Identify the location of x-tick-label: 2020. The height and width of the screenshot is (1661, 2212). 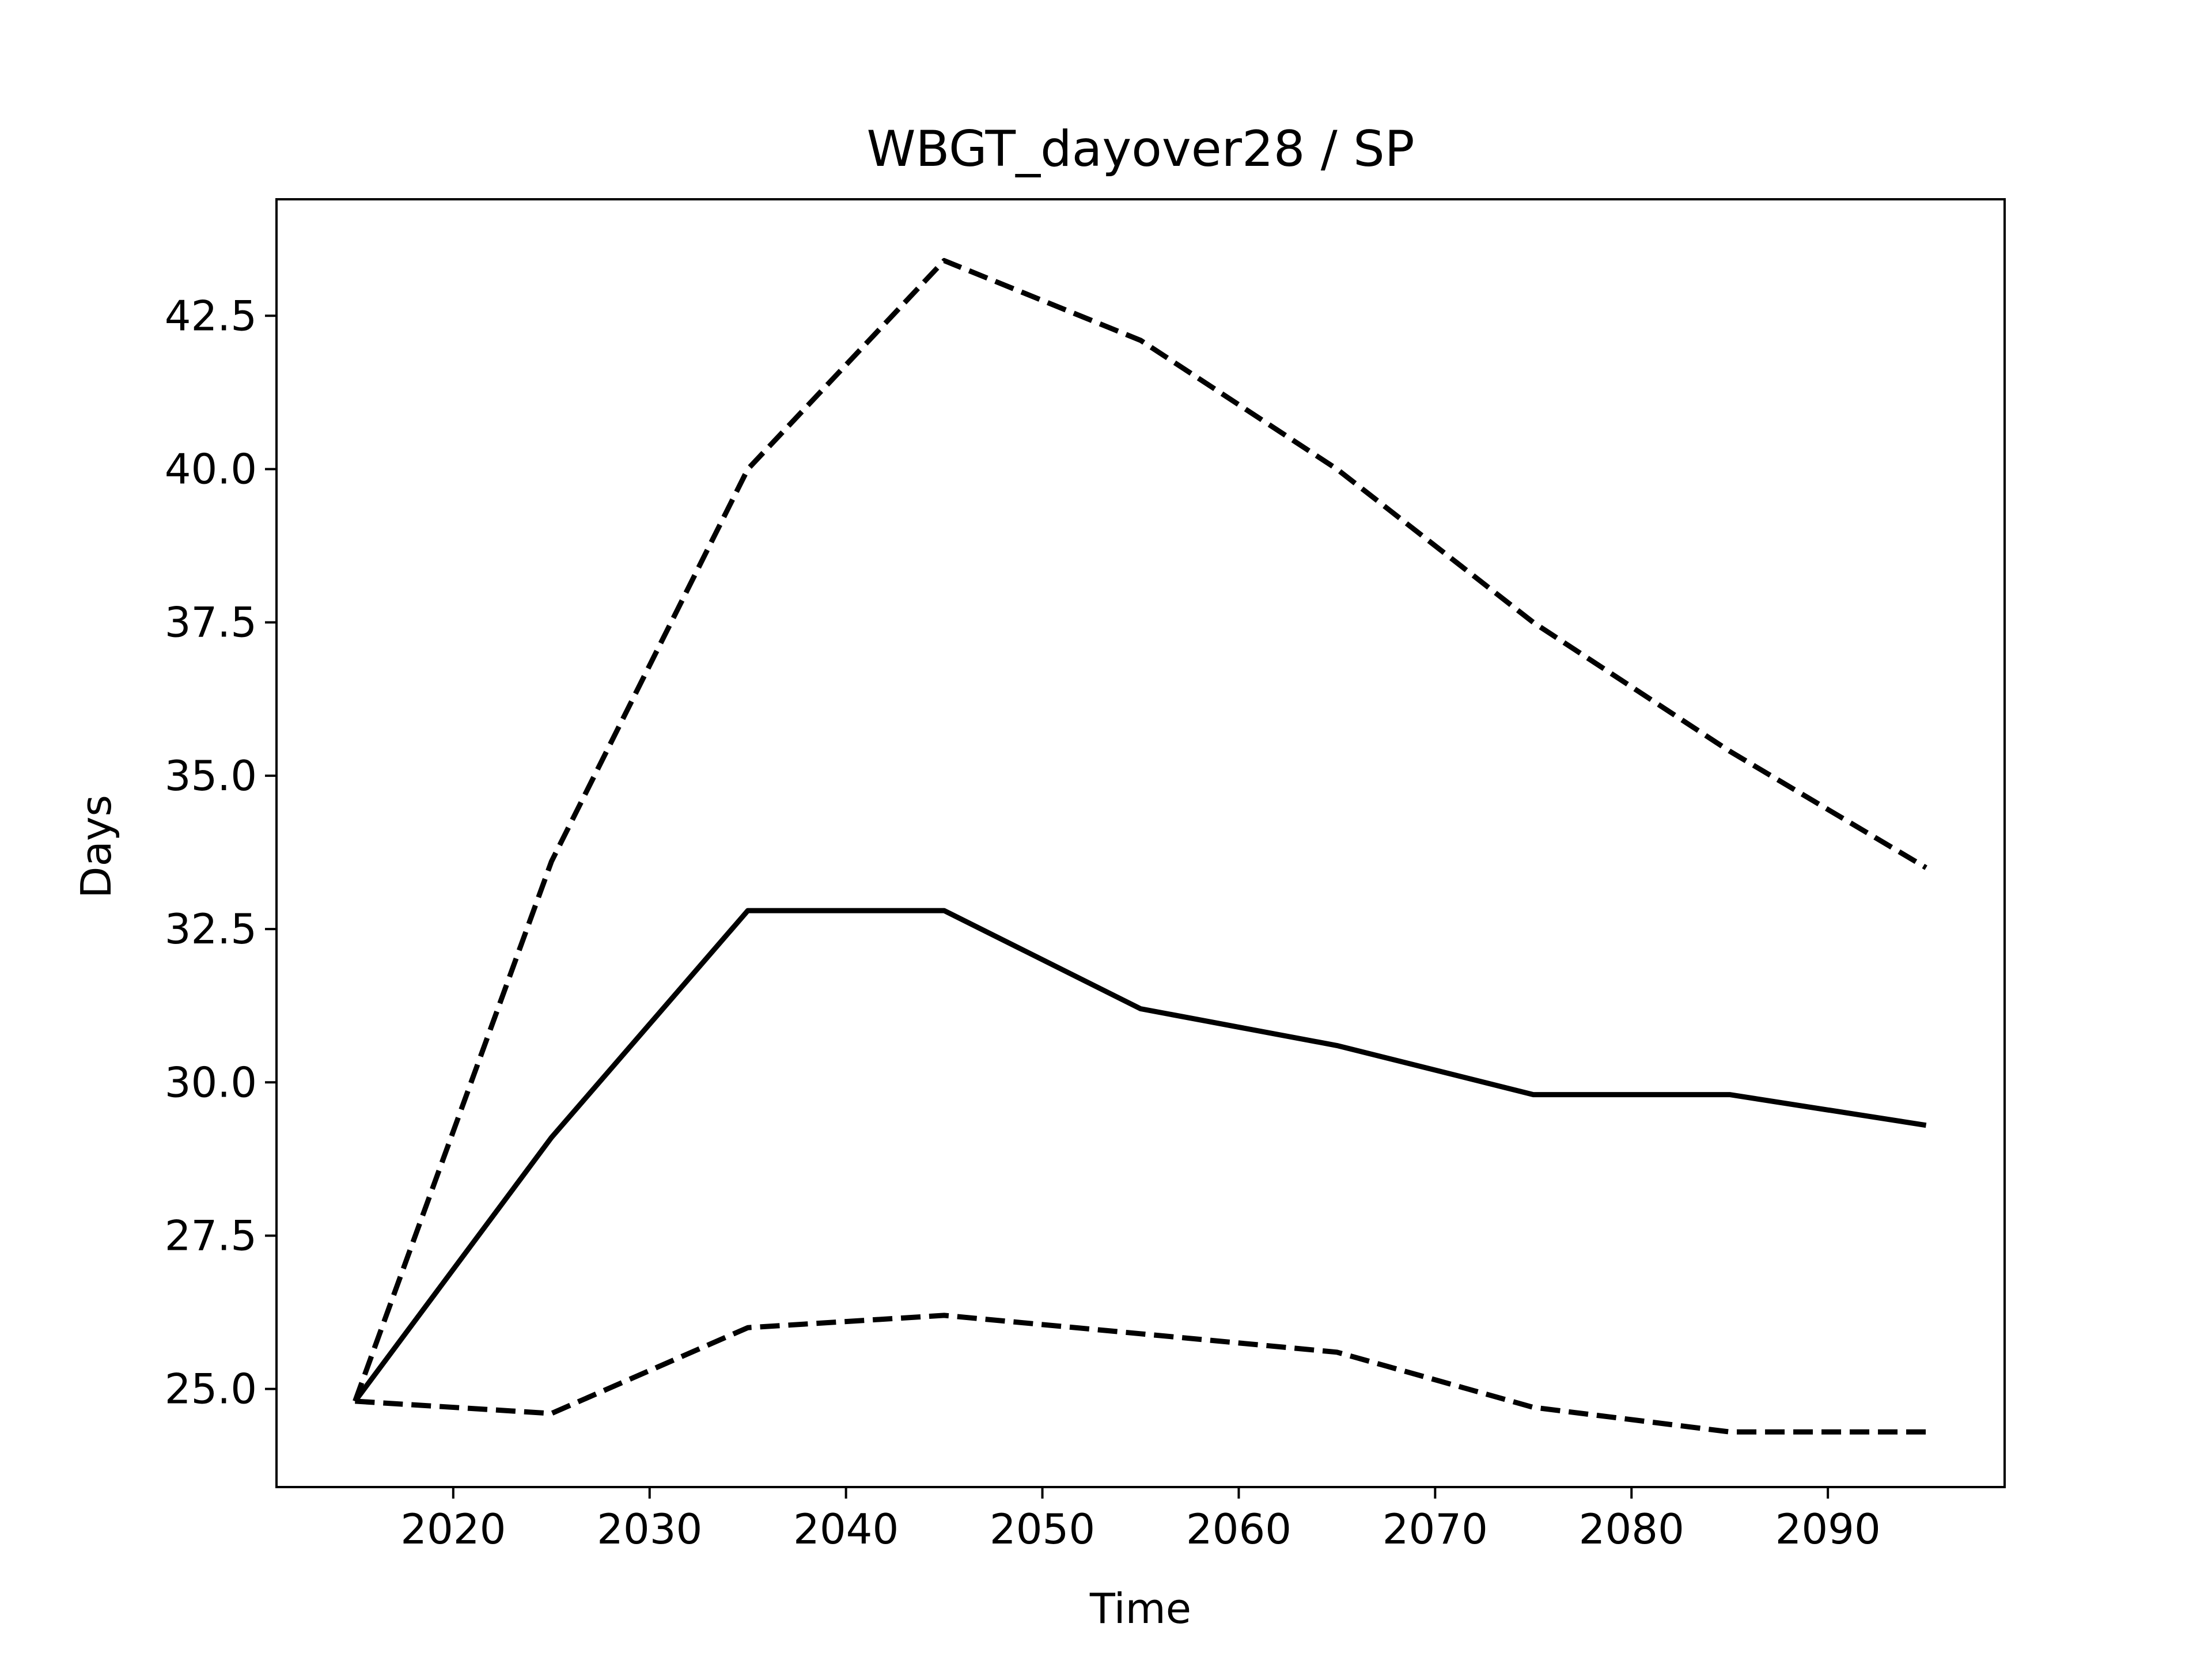
(453, 1529).